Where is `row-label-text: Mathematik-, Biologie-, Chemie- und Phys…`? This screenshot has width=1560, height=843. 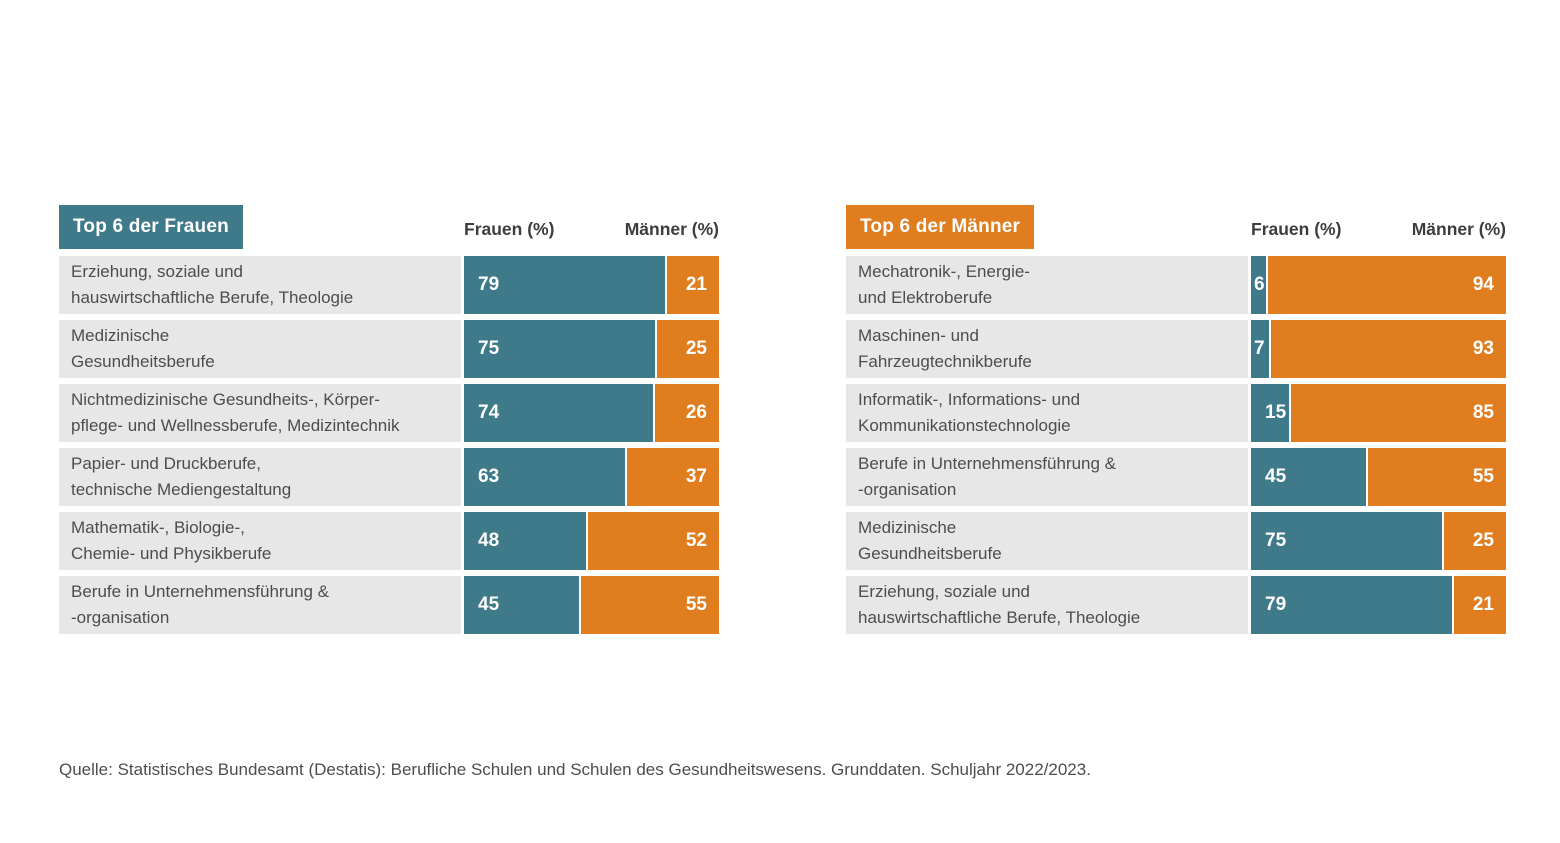 row-label-text: Mathematik-, Biologie-, Chemie- und Phys… is located at coordinates (171, 540).